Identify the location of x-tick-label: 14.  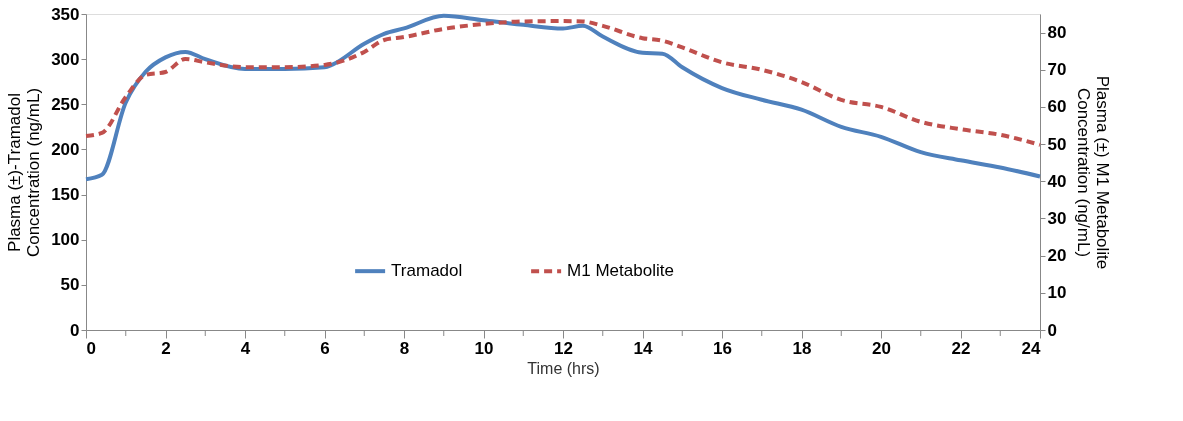
(643, 348).